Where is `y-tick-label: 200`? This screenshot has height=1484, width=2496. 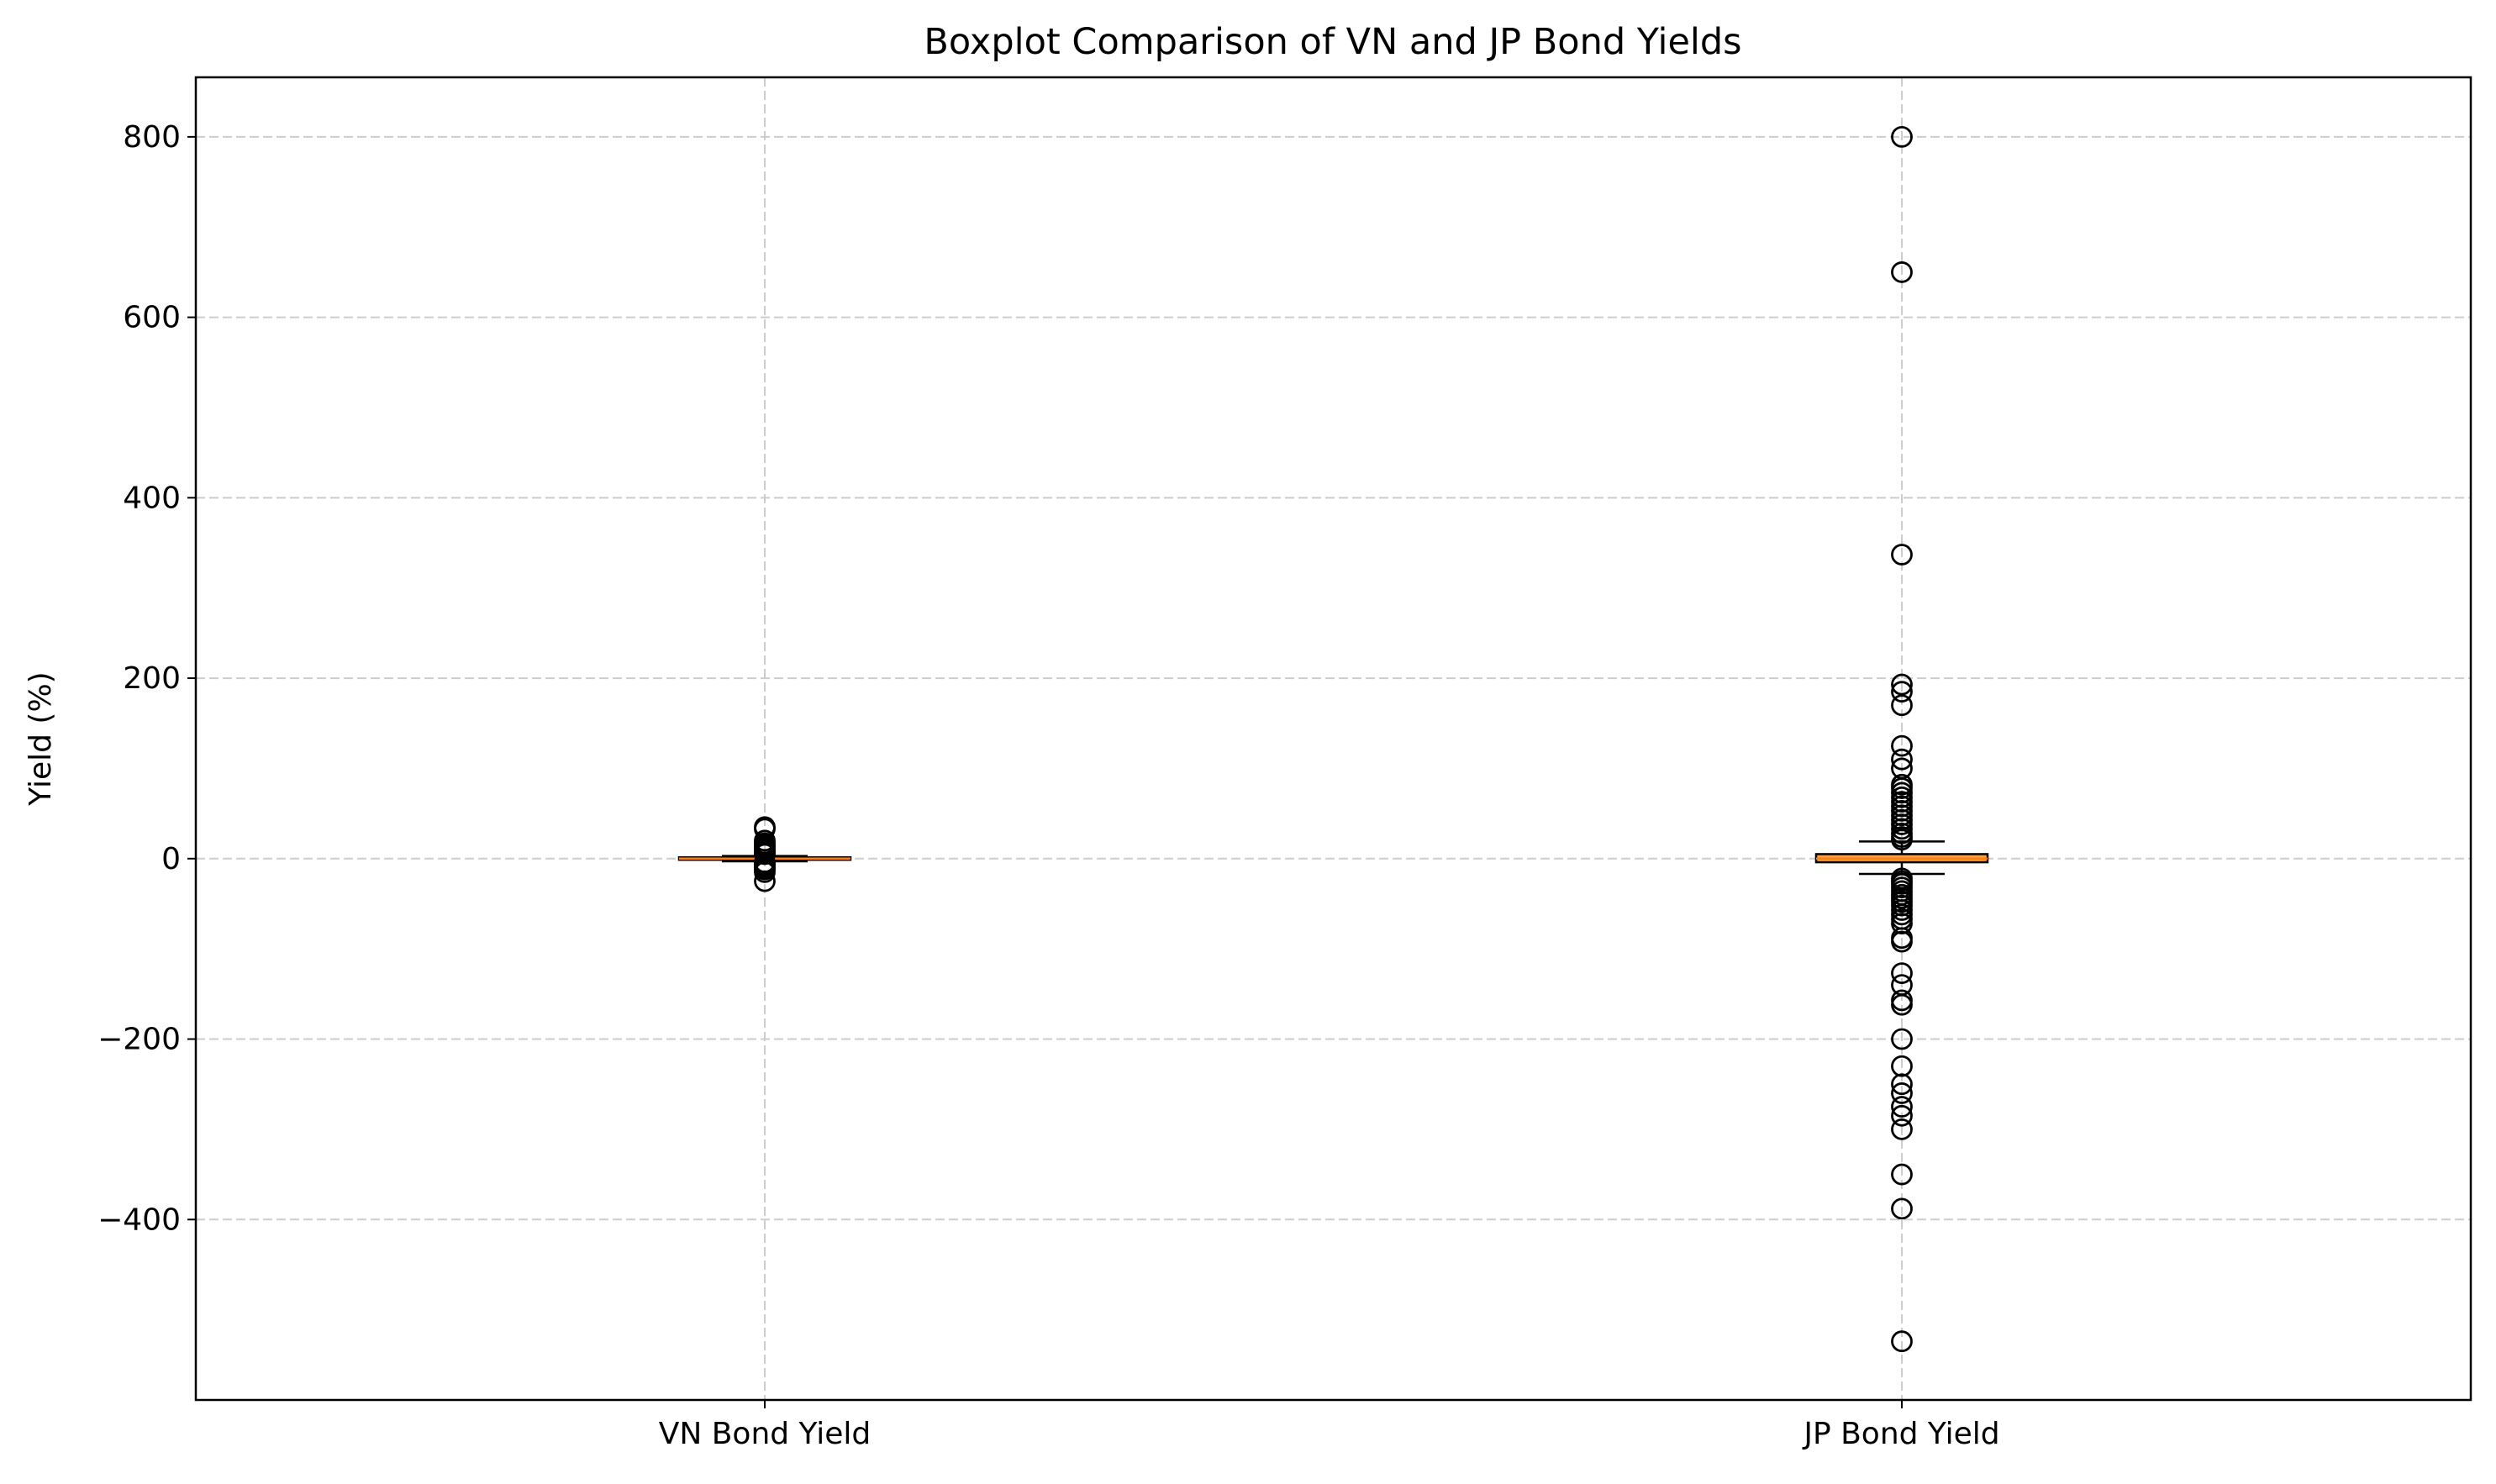 y-tick-label: 200 is located at coordinates (152, 679).